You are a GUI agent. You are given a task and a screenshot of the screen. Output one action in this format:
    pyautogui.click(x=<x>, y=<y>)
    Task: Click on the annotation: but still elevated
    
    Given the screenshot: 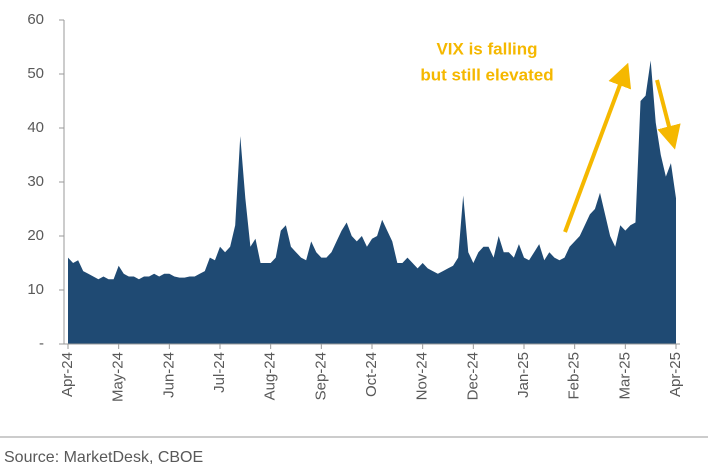 What is the action you would take?
    pyautogui.click(x=486, y=74)
    